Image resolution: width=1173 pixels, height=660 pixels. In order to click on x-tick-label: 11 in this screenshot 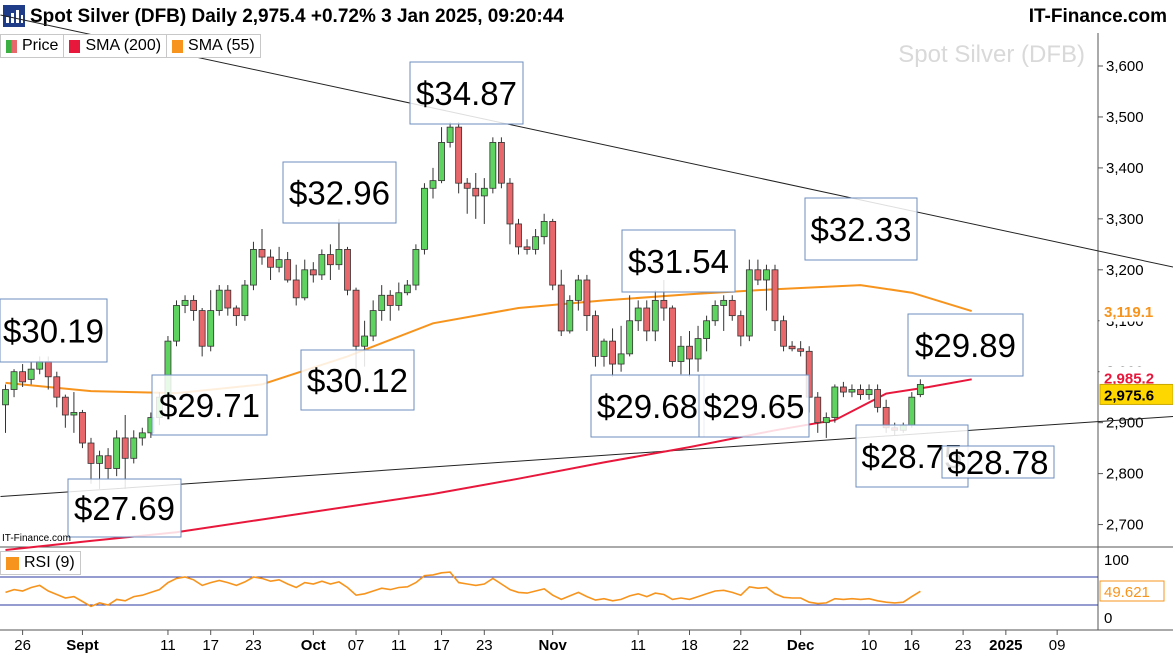, I will do `click(399, 645)`.